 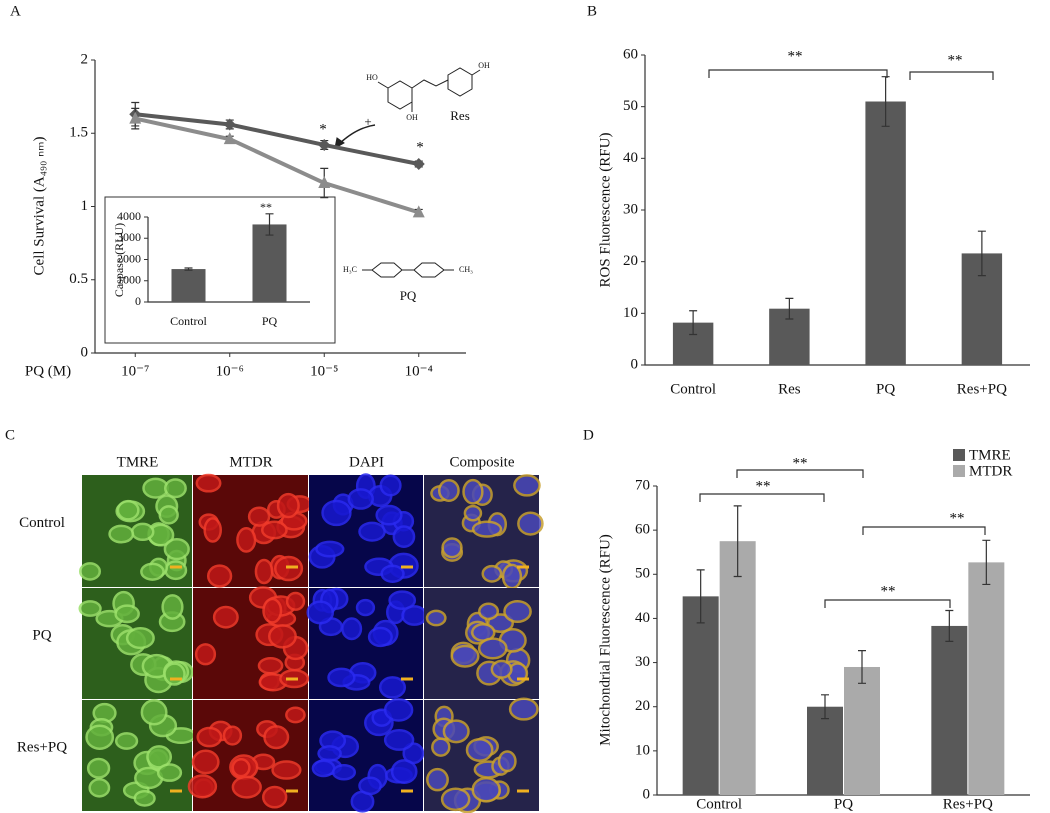 I want to click on column-header: Composite, so click(x=481, y=462).